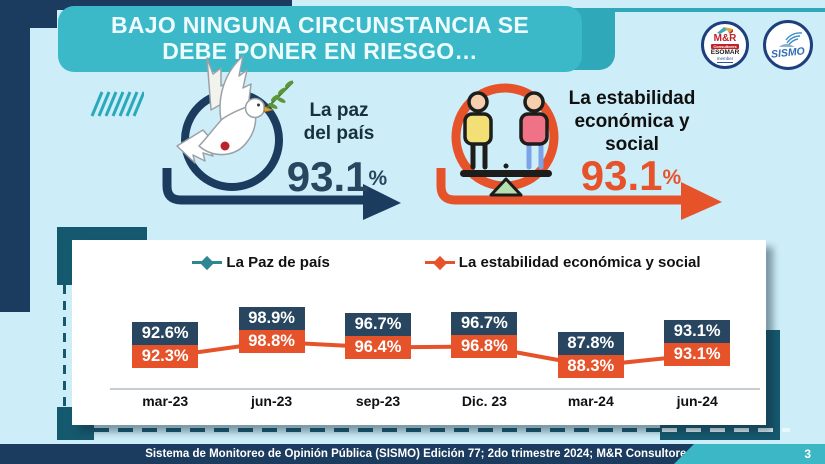 The image size is (825, 464). Describe the element at coordinates (278, 262) in the screenshot. I see `legend-label-peace: La Paz de país` at that location.